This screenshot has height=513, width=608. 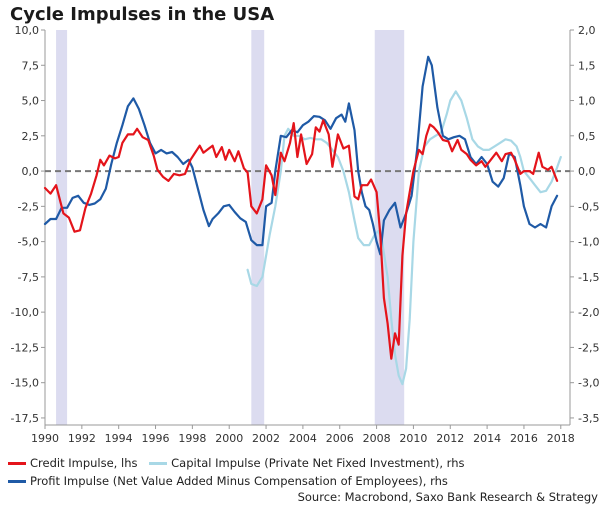 I want to click on left-tick-label: -5,0, so click(x=28, y=242).